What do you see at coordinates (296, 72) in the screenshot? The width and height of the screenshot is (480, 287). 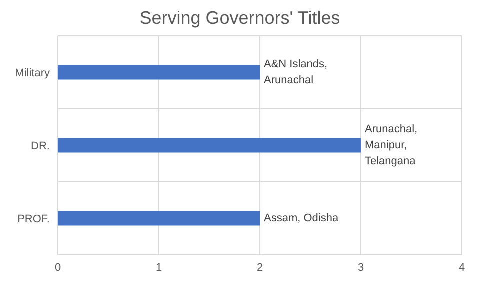 I see `data-label: A&N Islands, Arunachal` at bounding box center [296, 72].